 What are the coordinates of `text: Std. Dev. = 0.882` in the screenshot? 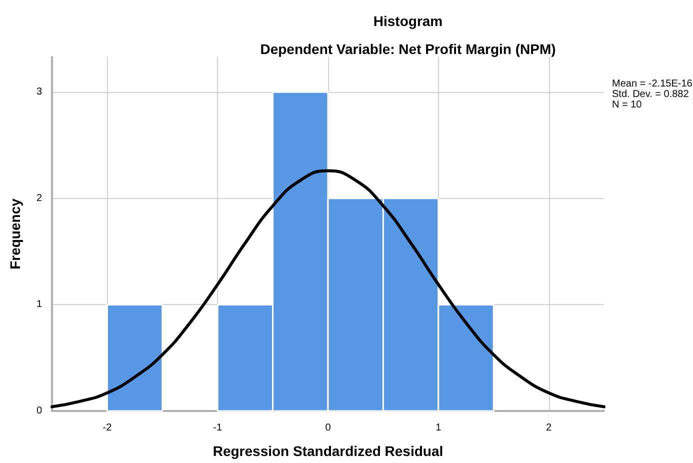 It's located at (651, 94).